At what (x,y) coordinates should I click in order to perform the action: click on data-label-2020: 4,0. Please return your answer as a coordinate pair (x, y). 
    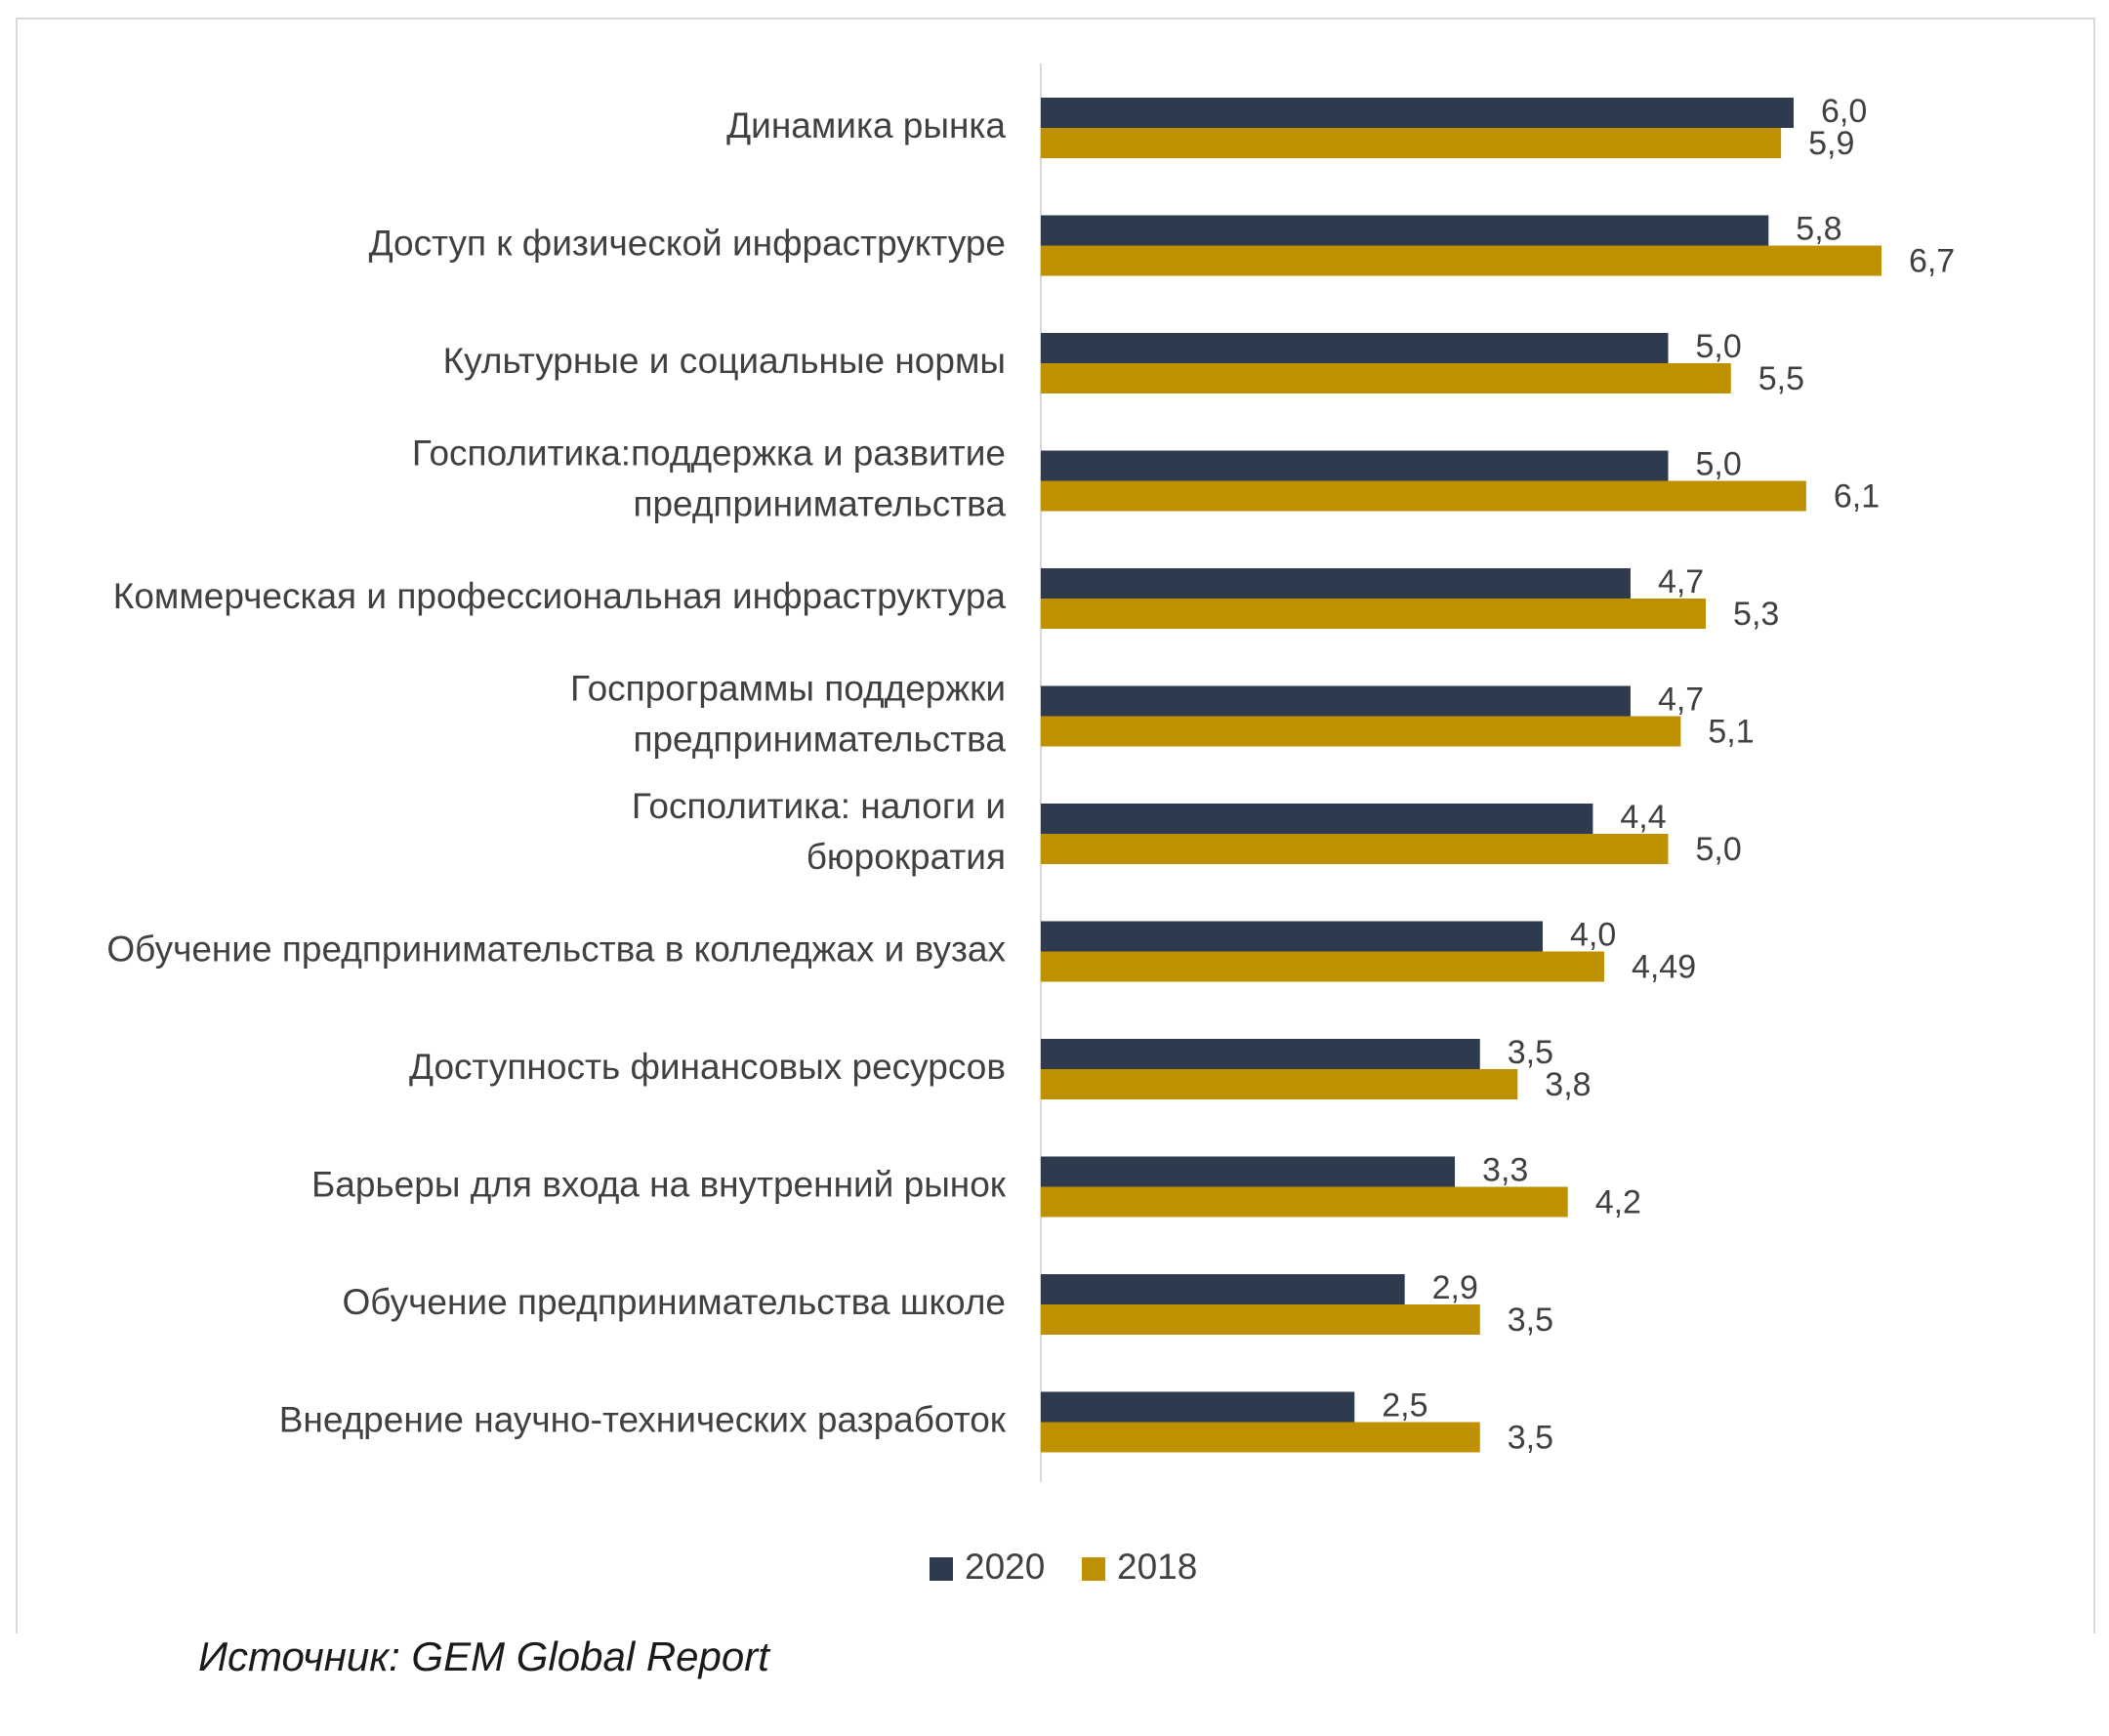
    Looking at the image, I should click on (1593, 934).